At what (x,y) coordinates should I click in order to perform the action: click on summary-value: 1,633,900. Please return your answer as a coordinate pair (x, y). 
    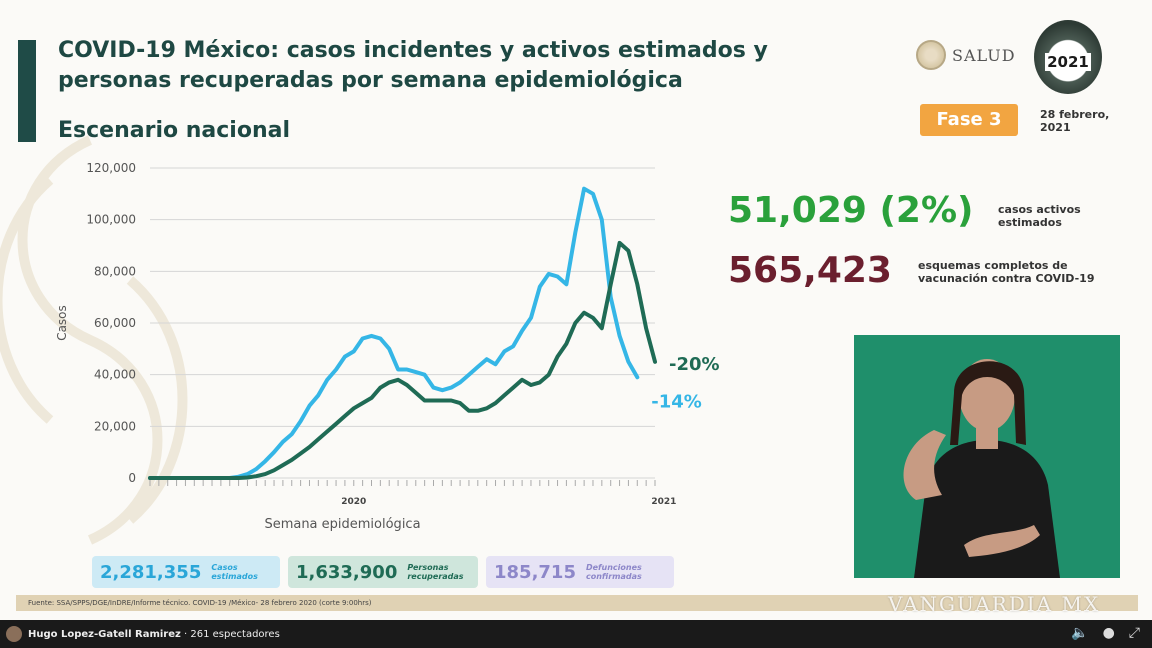
    Looking at the image, I should click on (347, 572).